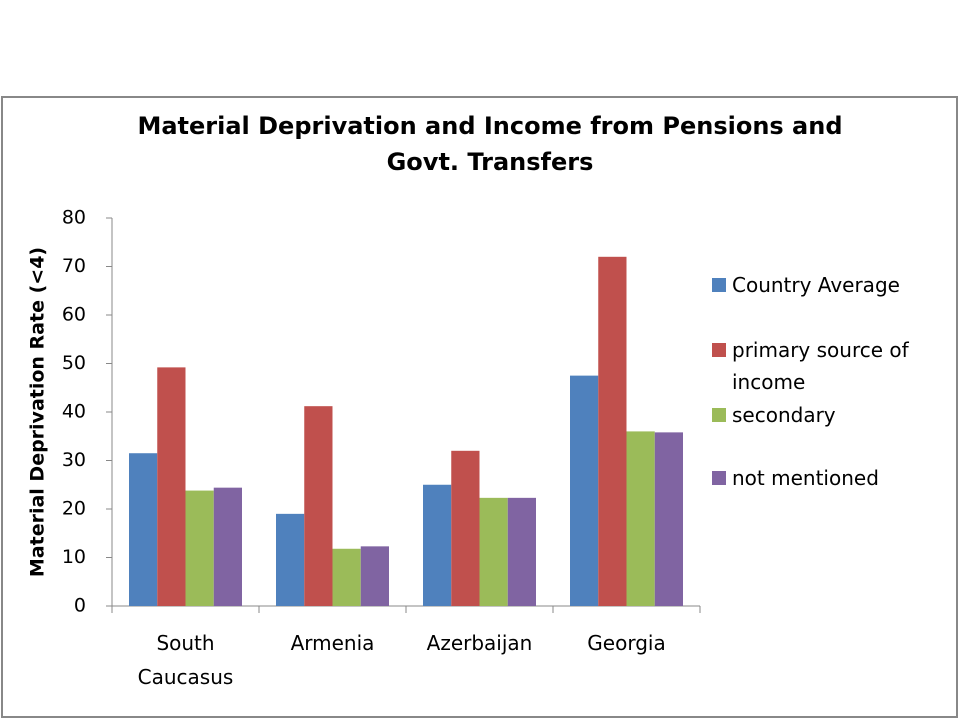 The width and height of the screenshot is (960, 720). I want to click on y-tick-label: 70, so click(74, 266).